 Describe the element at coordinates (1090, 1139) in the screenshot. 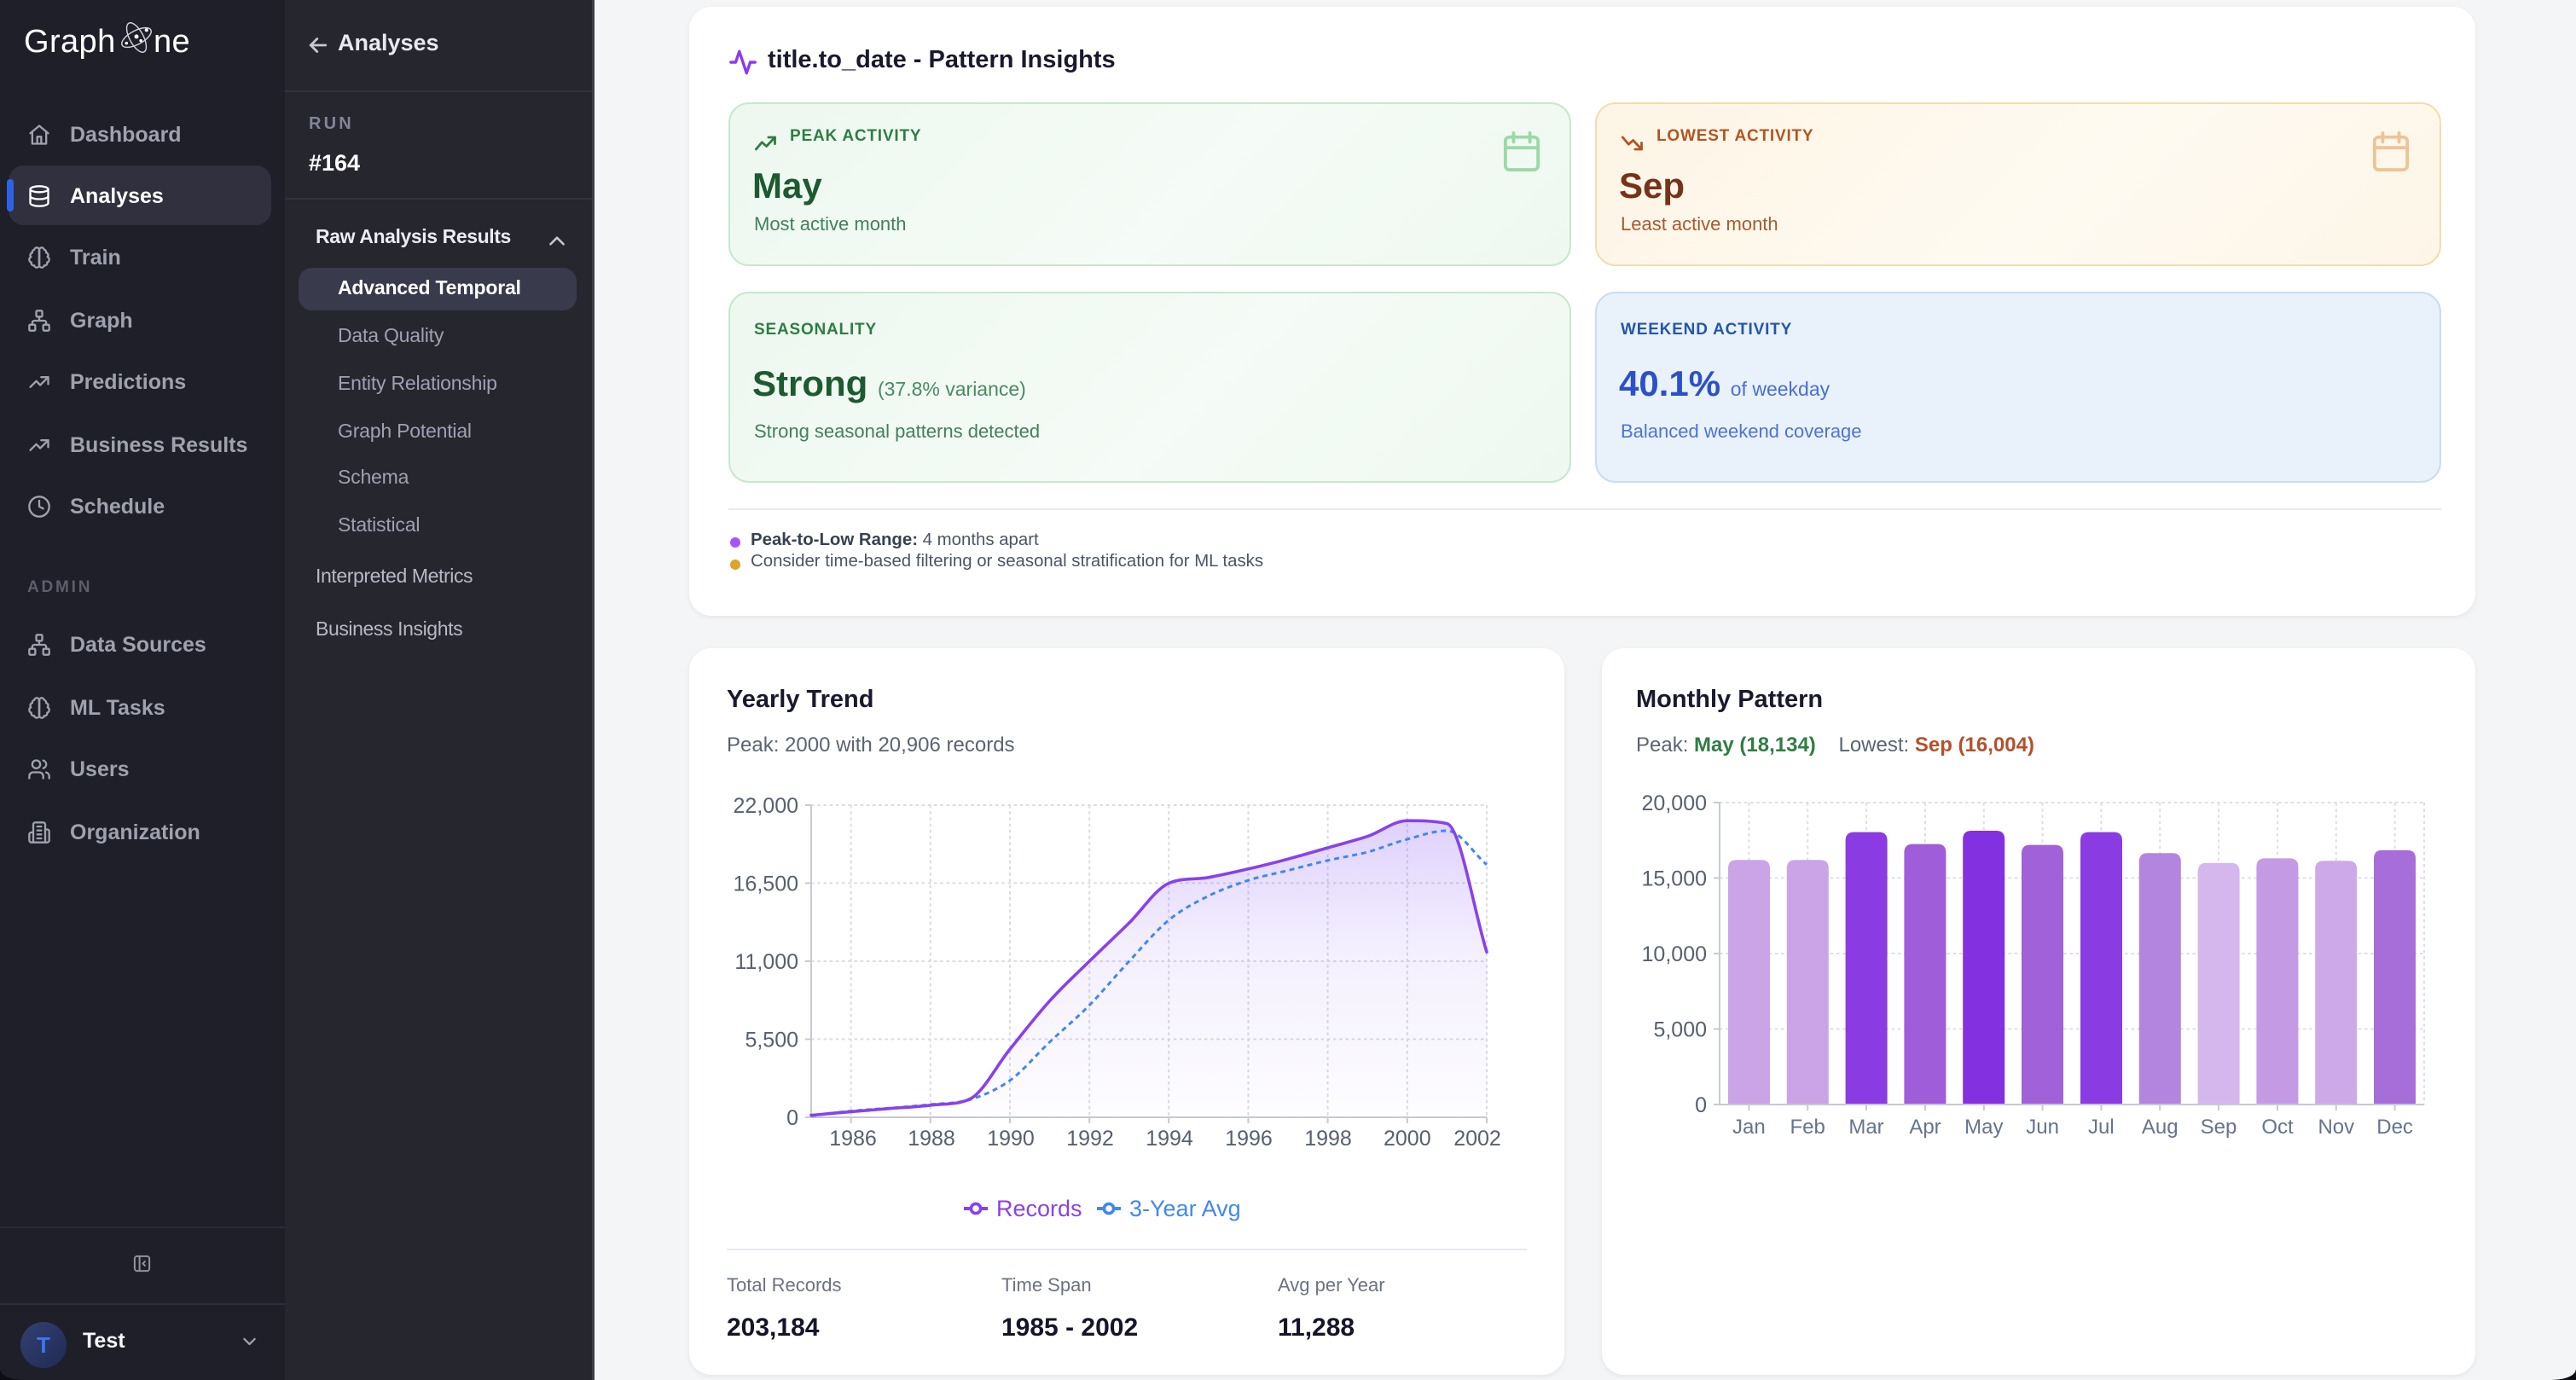

I see `svg-text: 1992` at that location.